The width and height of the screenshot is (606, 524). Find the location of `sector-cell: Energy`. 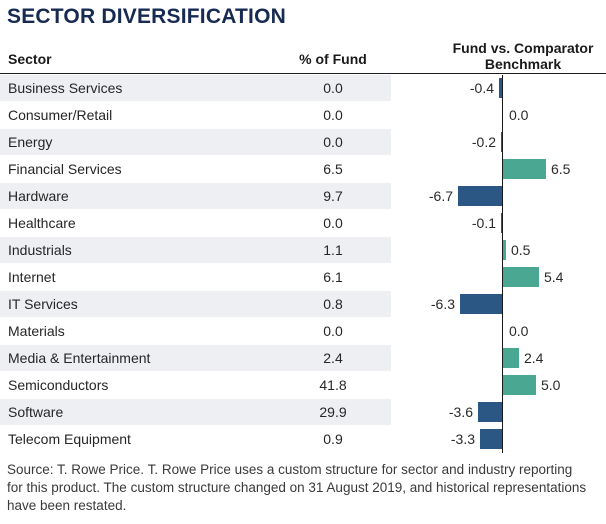

sector-cell: Energy is located at coordinates (30, 142).